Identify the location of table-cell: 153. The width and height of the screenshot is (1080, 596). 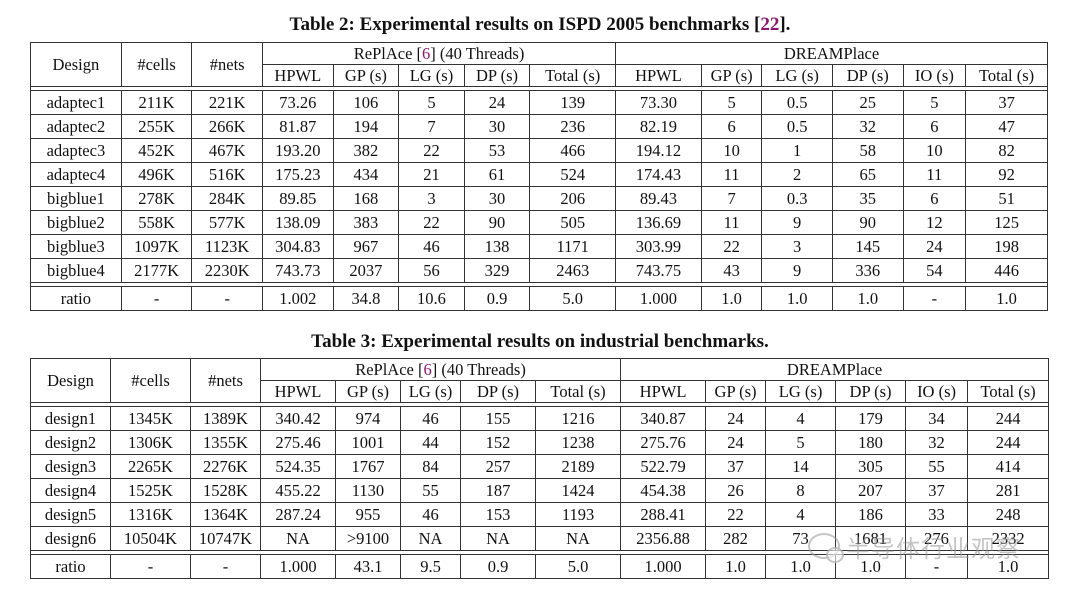
(498, 514).